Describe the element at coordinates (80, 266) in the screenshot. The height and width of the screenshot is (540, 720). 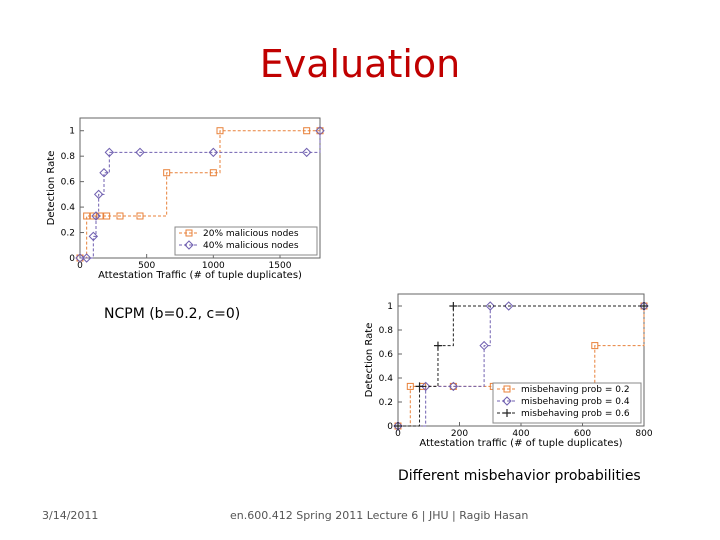
I see `chart1-xtick-label: 0` at that location.